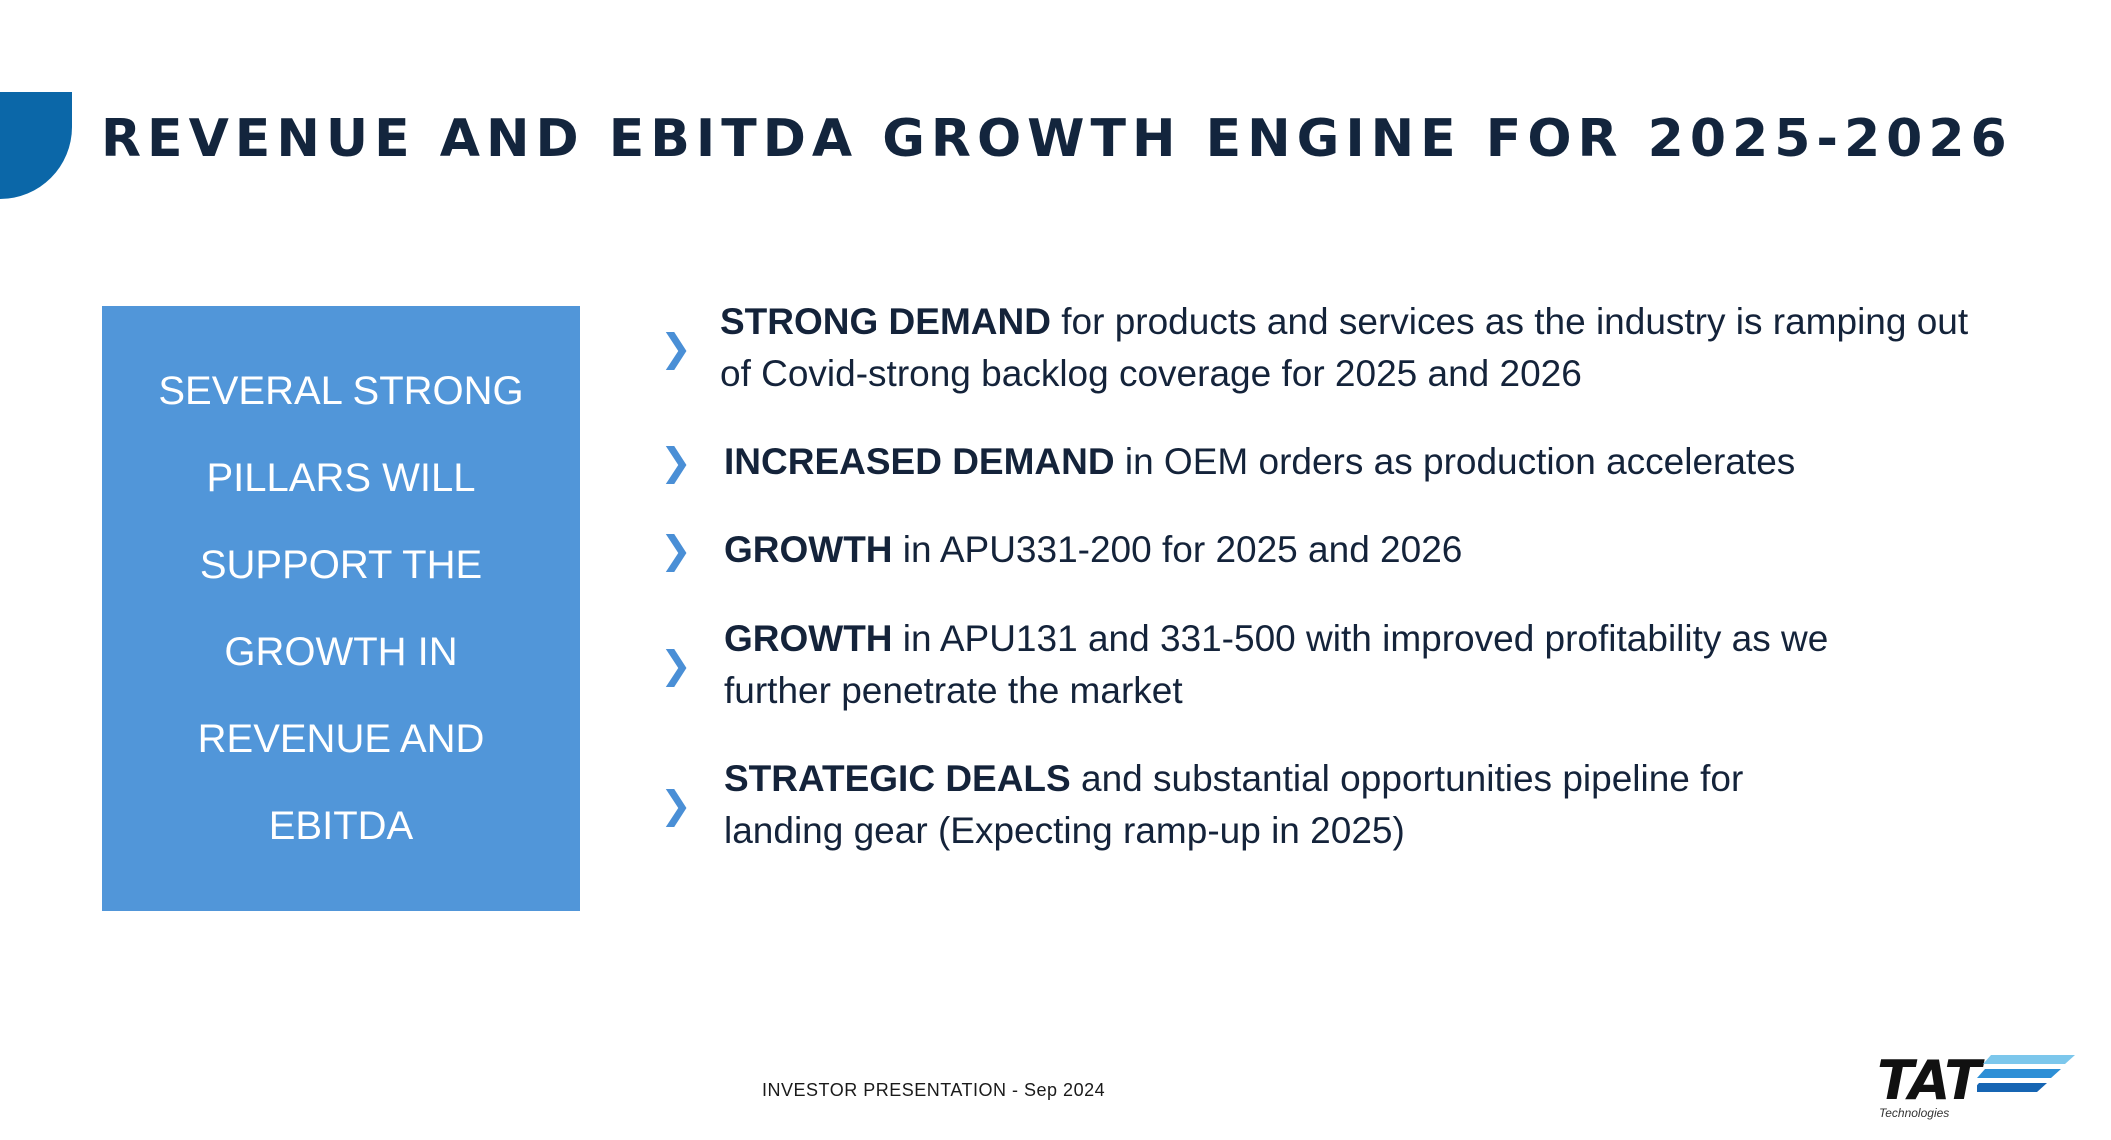 The width and height of the screenshot is (2111, 1140). What do you see at coordinates (1177, 549) in the screenshot?
I see `bullet-body: in APU331-200 for 2025 and 2026` at bounding box center [1177, 549].